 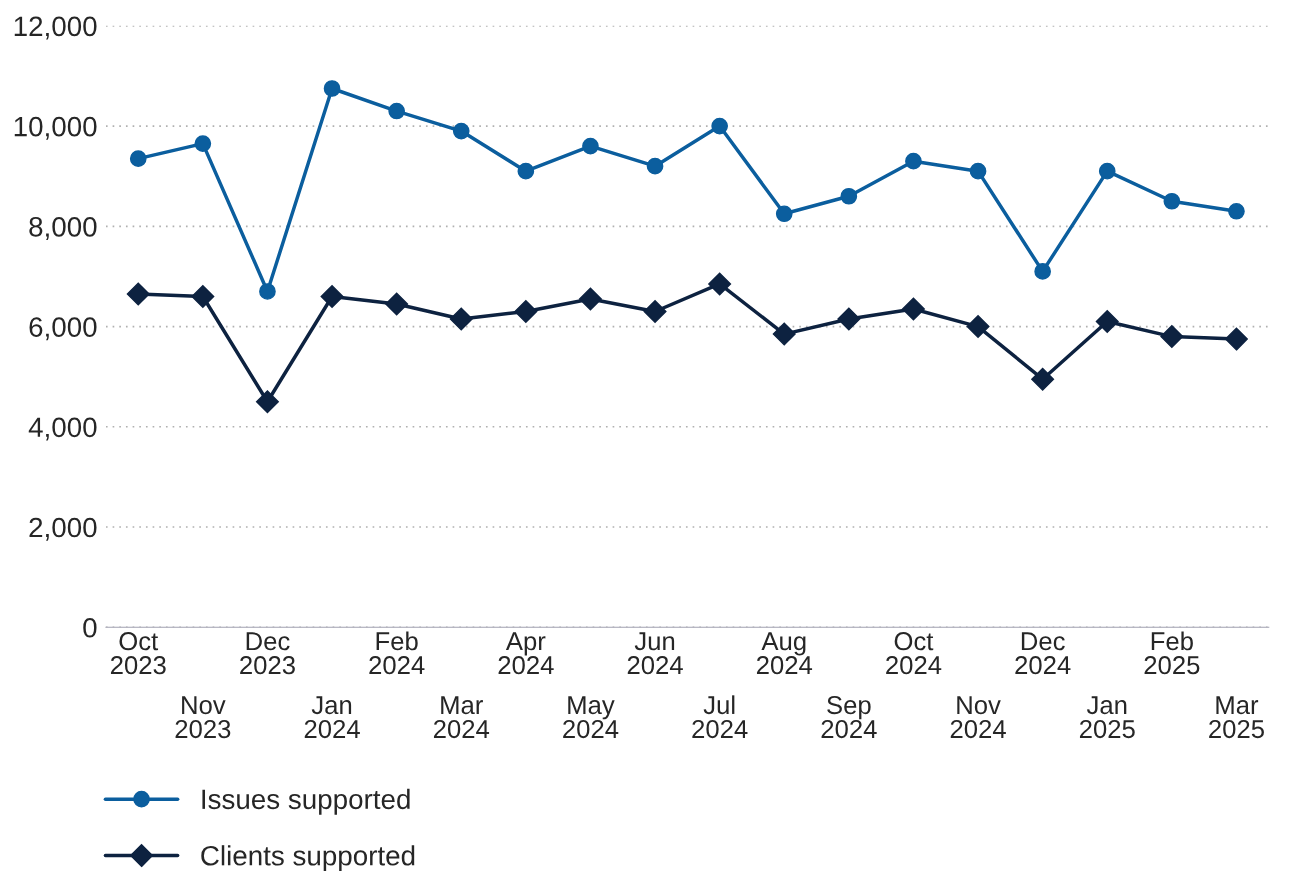 What do you see at coordinates (306, 801) in the screenshot?
I see `legend-label: Issues supported` at bounding box center [306, 801].